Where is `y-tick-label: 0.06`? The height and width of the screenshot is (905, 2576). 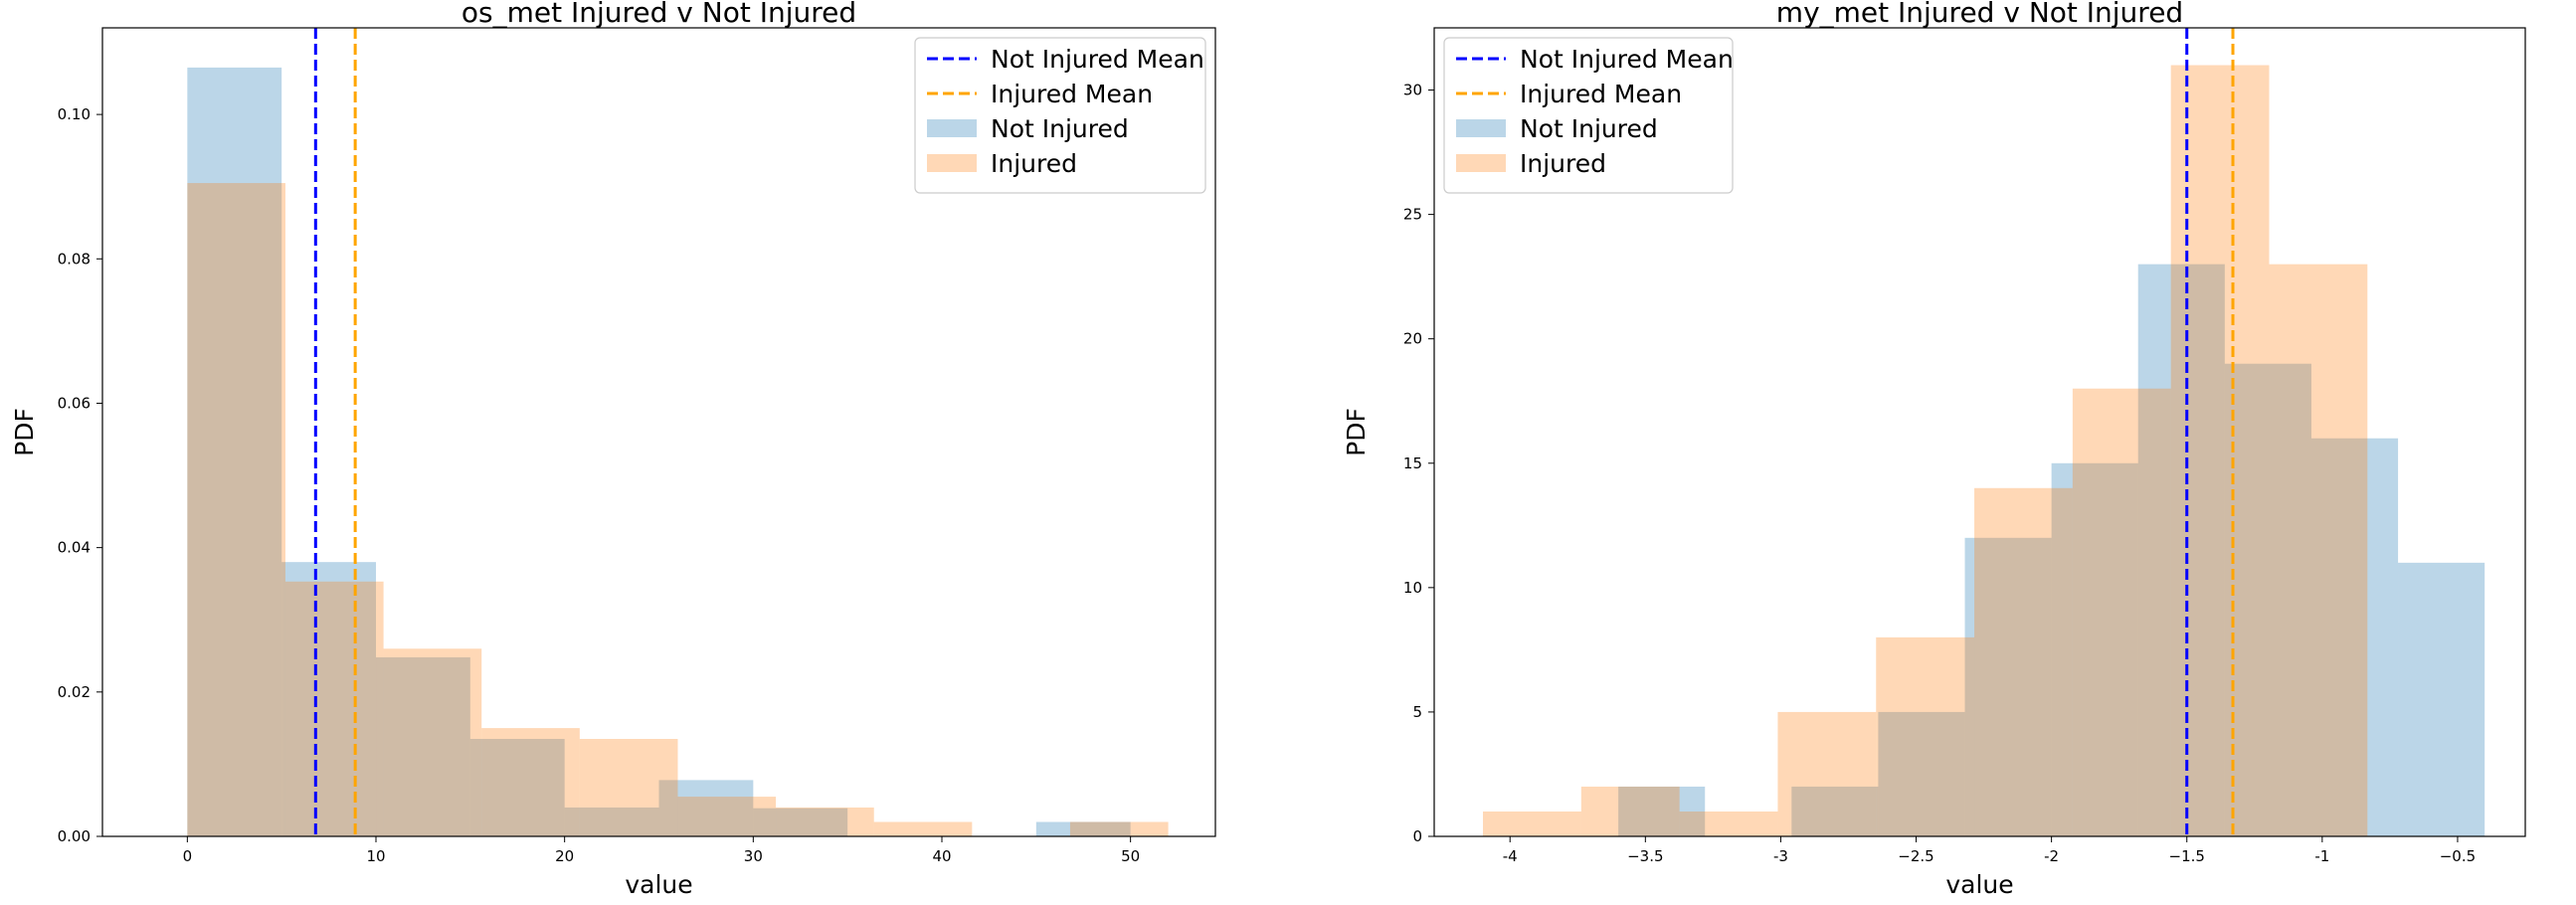 y-tick-label: 0.06 is located at coordinates (74, 403).